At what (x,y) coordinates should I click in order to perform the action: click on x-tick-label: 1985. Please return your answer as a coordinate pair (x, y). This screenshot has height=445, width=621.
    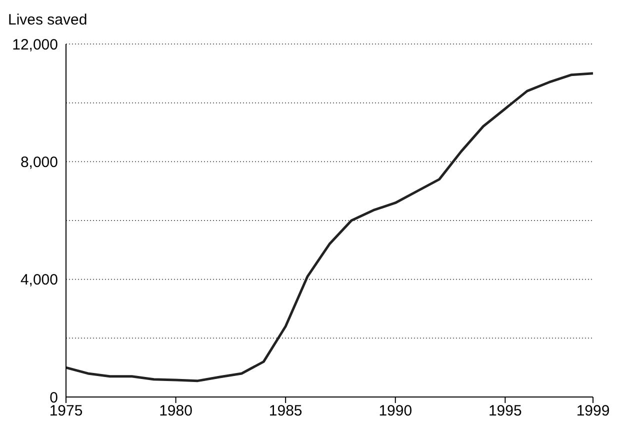
    Looking at the image, I should click on (285, 411).